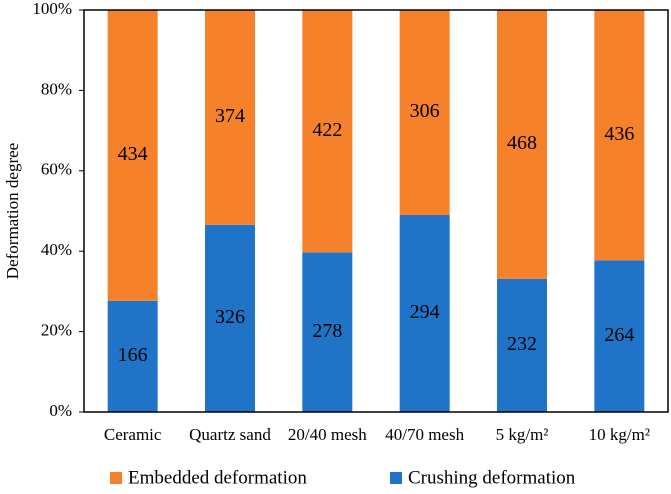  I want to click on y-tick-label: 60%, so click(56, 169).